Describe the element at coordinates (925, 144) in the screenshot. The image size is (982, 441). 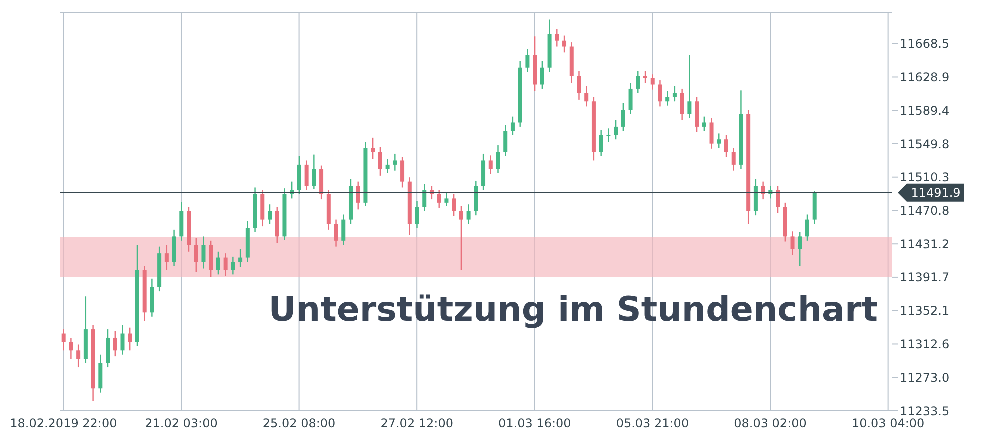
I see `y-tick-label: 11549.8` at that location.